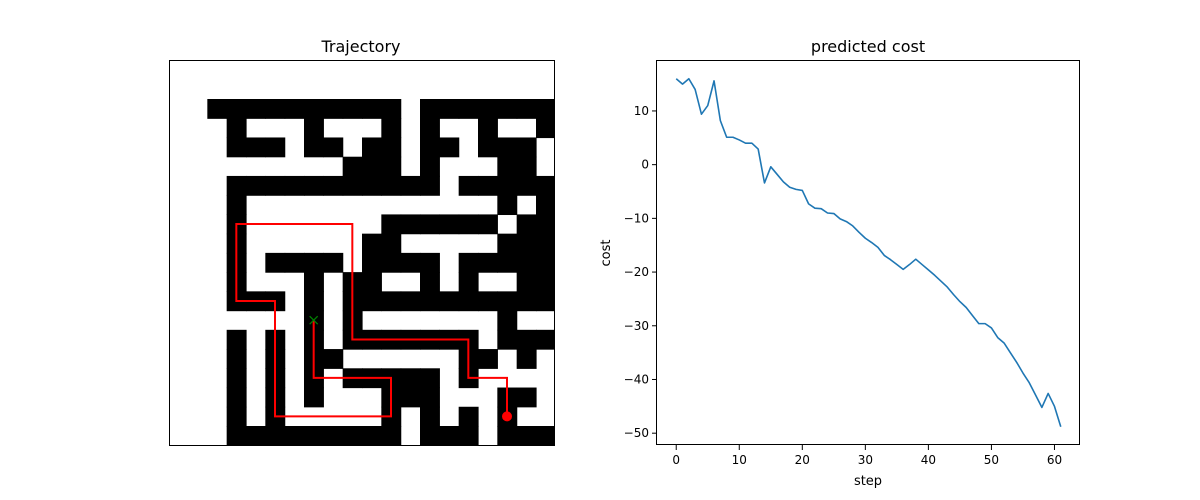 The width and height of the screenshot is (1200, 500). What do you see at coordinates (641, 111) in the screenshot?
I see `y-tick-label: 10` at bounding box center [641, 111].